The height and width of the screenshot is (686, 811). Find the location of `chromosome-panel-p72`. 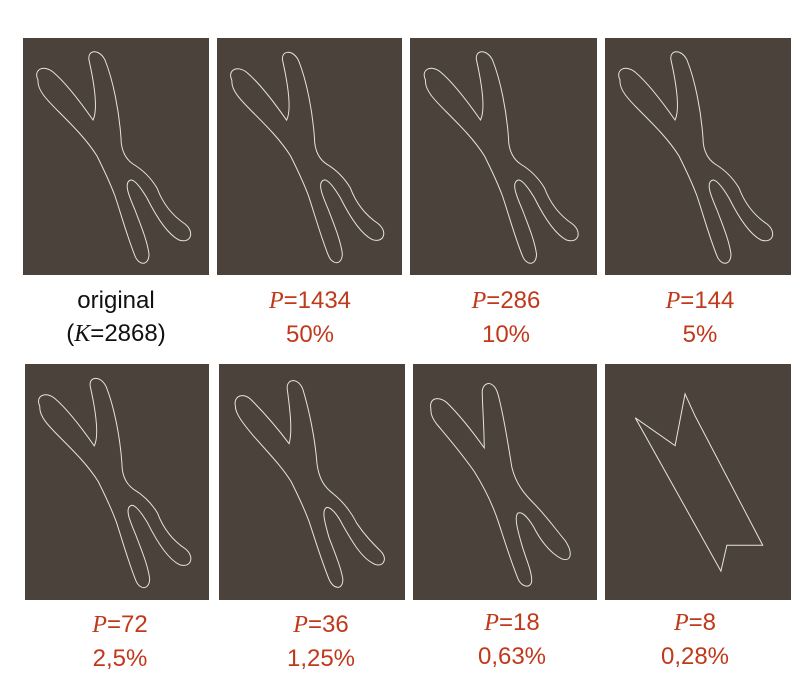

chromosome-panel-p72 is located at coordinates (117, 482).